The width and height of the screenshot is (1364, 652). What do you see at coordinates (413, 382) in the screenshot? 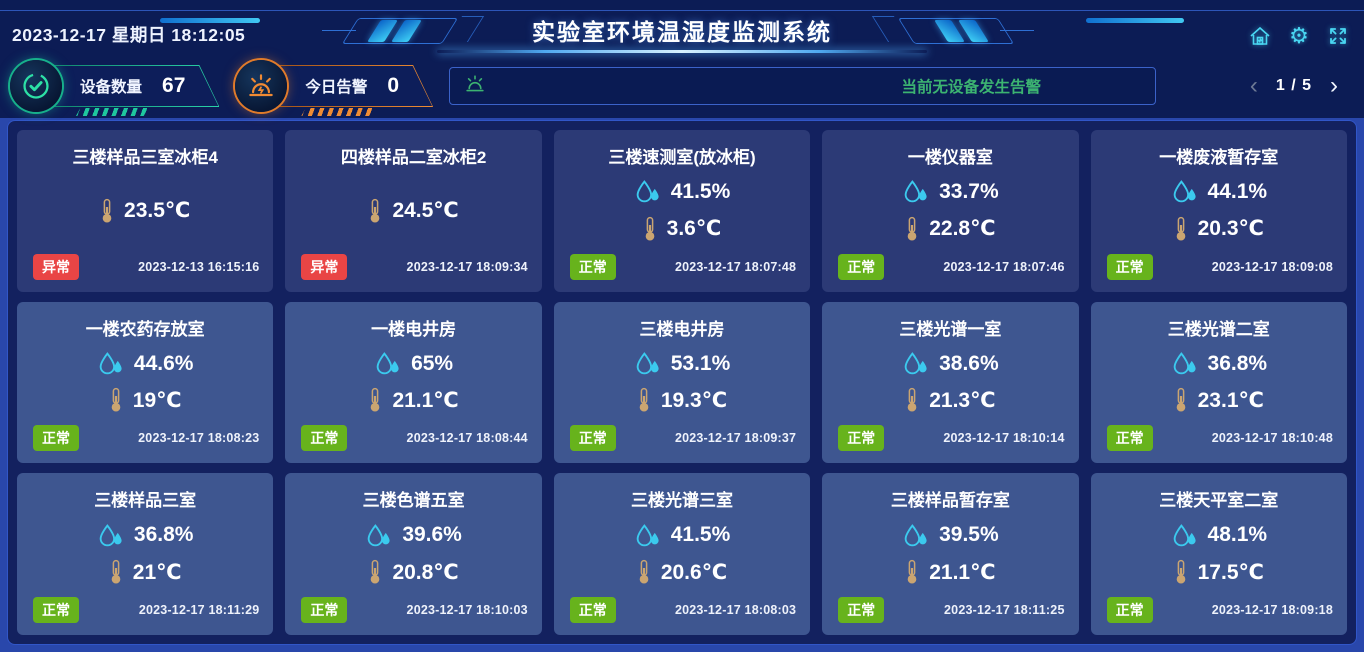
I see `device-card: 一楼电井房 65% 21.1℃ 正常 2023-12-17 18:08:44` at bounding box center [413, 382].